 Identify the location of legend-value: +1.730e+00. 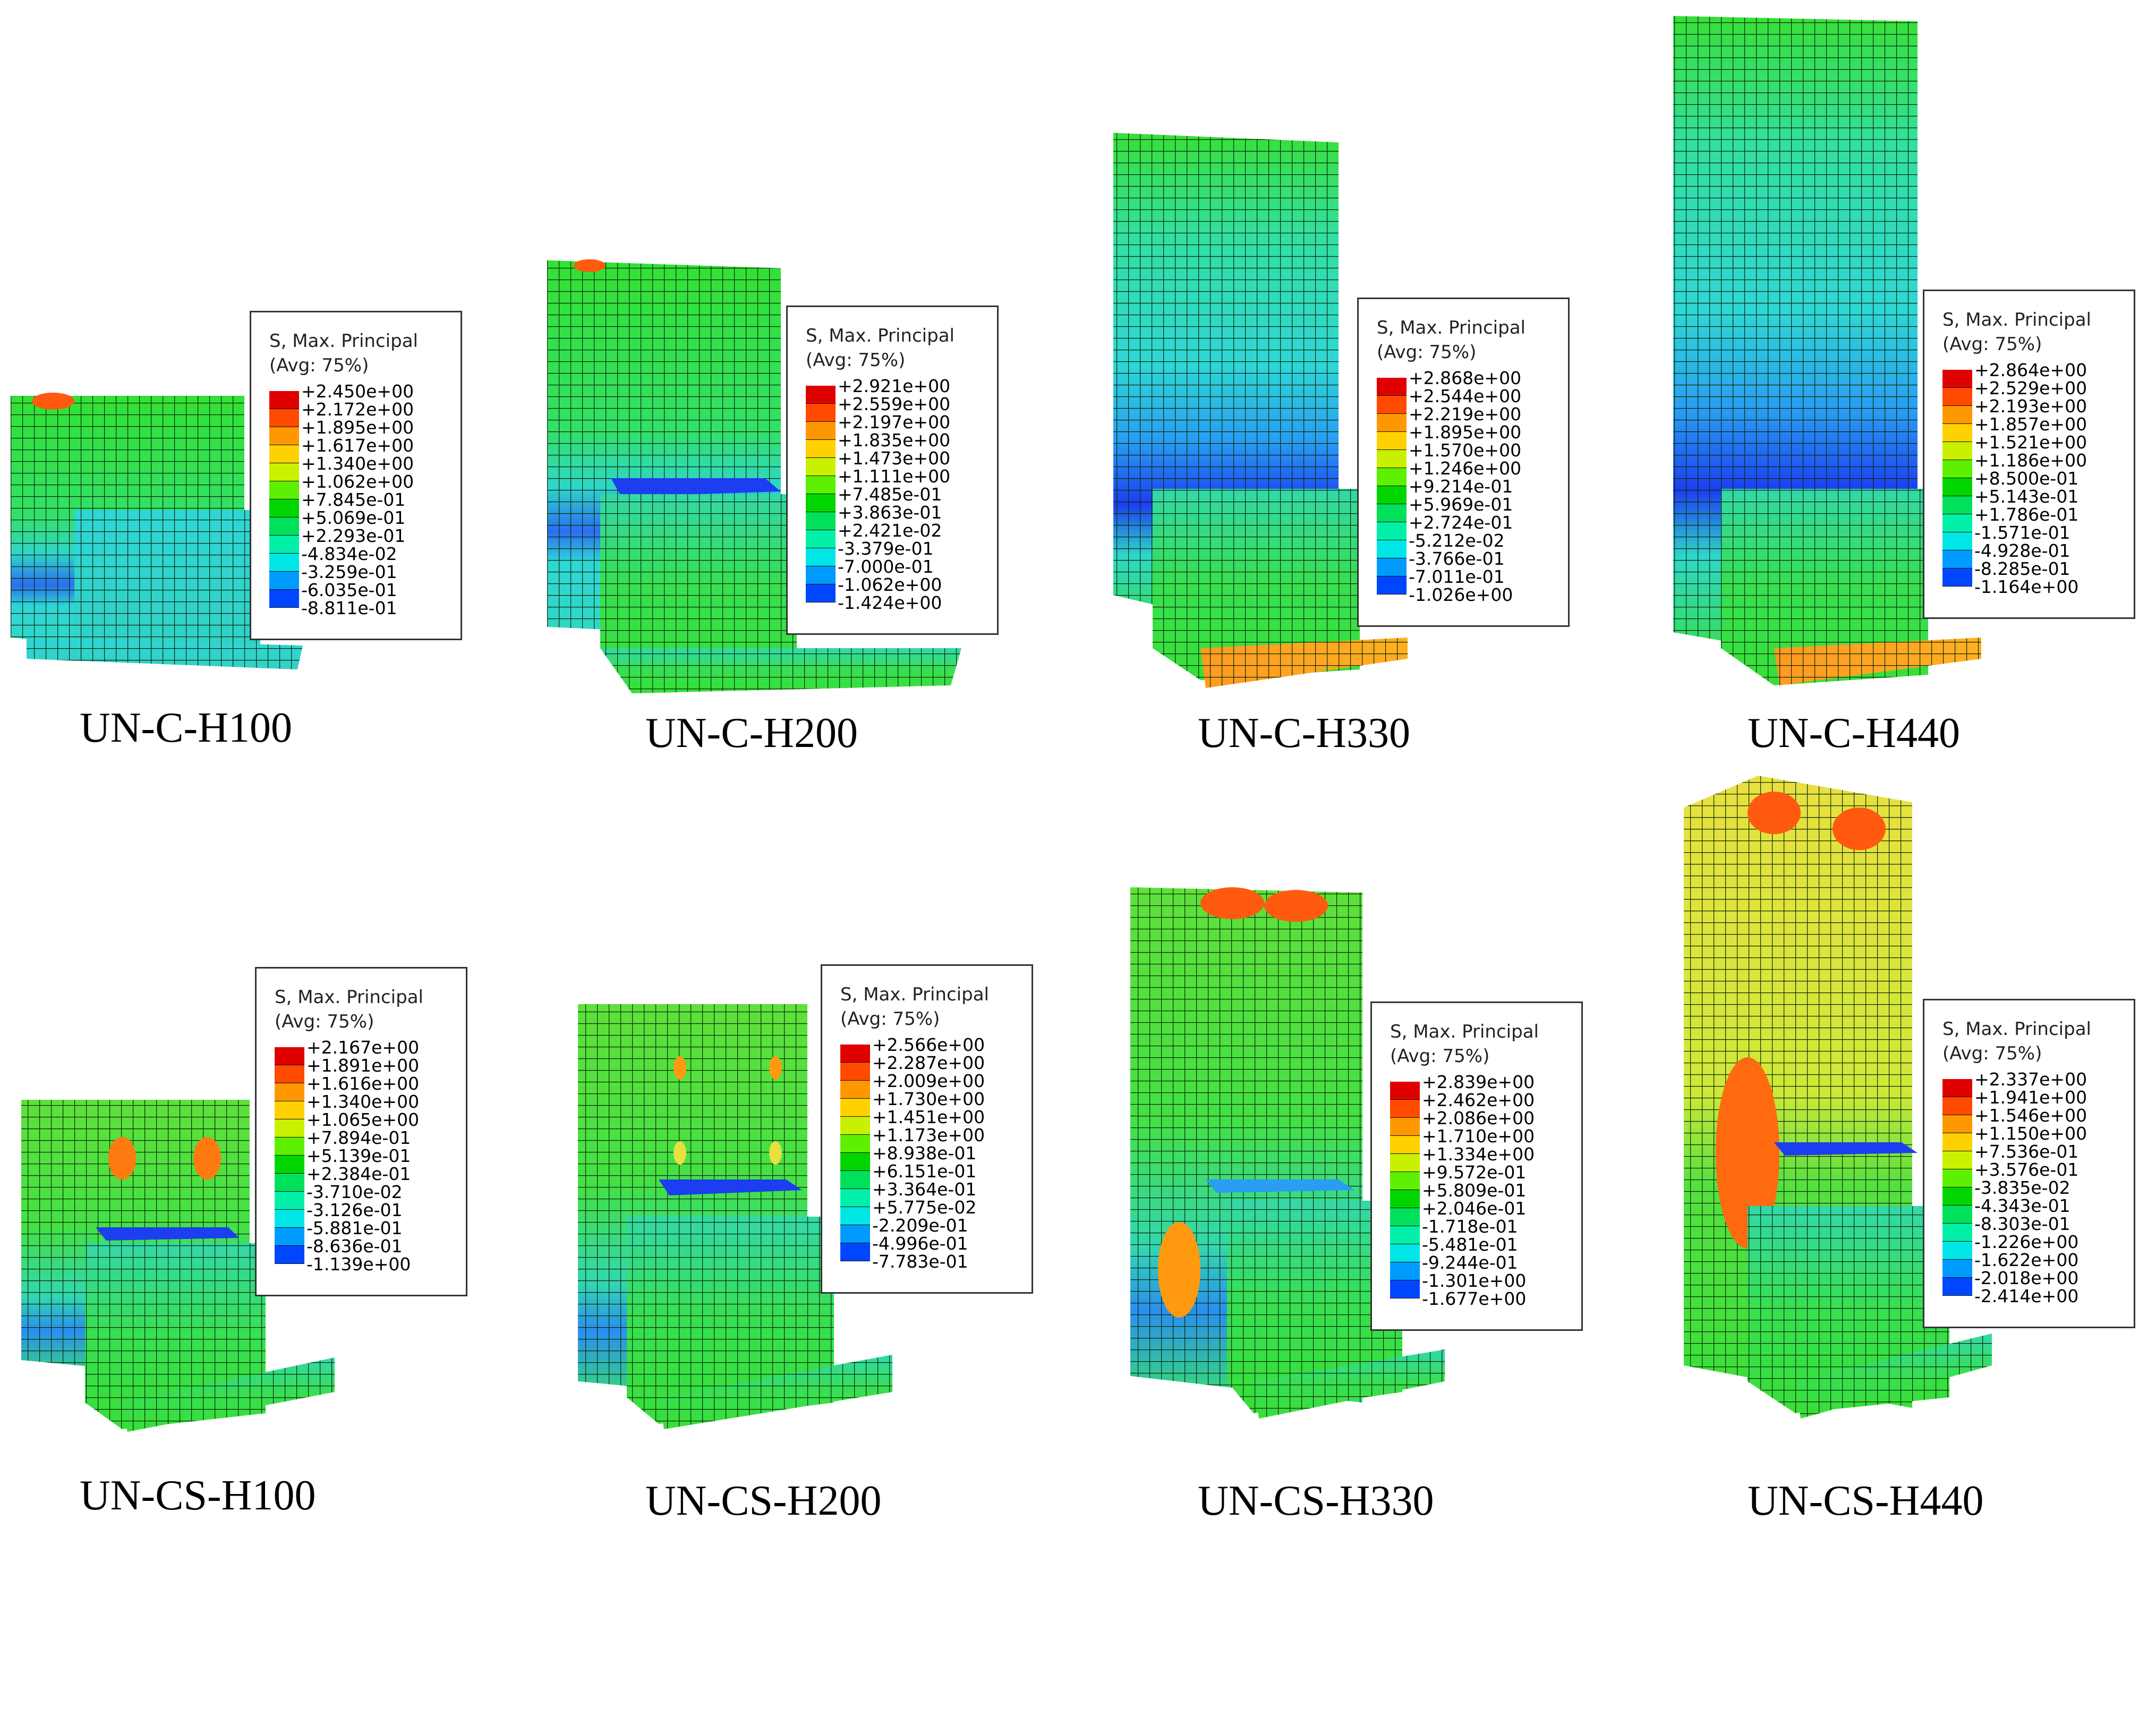
(928, 1099).